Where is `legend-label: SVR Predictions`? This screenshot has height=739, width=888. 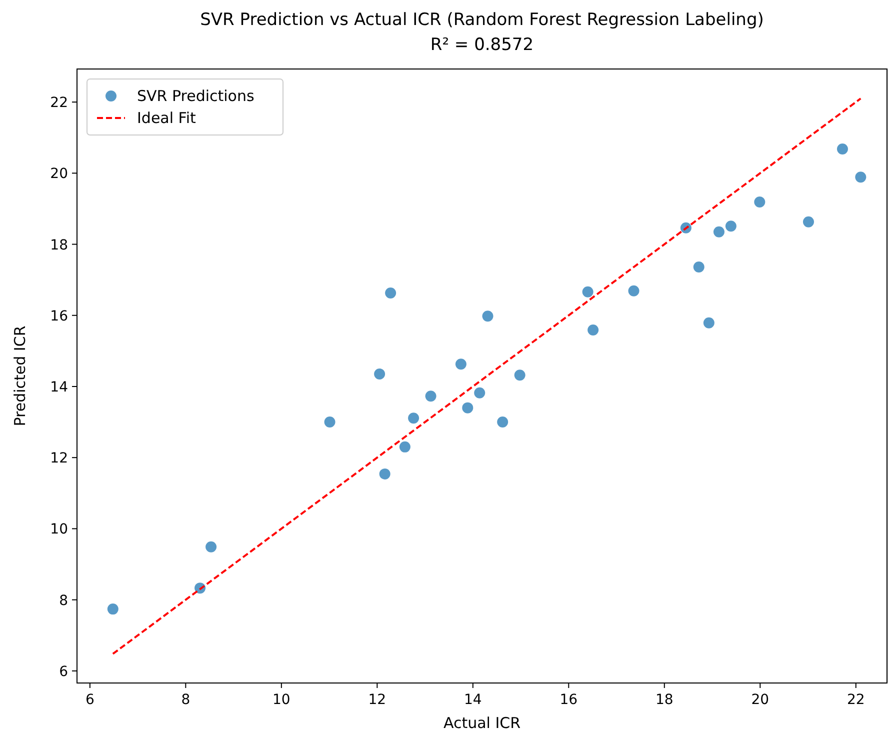 legend-label: SVR Predictions is located at coordinates (195, 96).